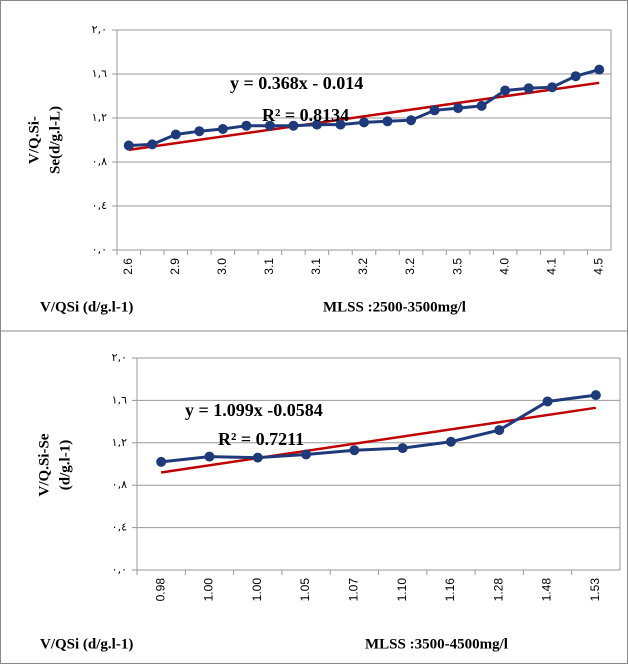 This screenshot has height=664, width=628. I want to click on equation: y = 1.099x -0.0584, so click(254, 410).